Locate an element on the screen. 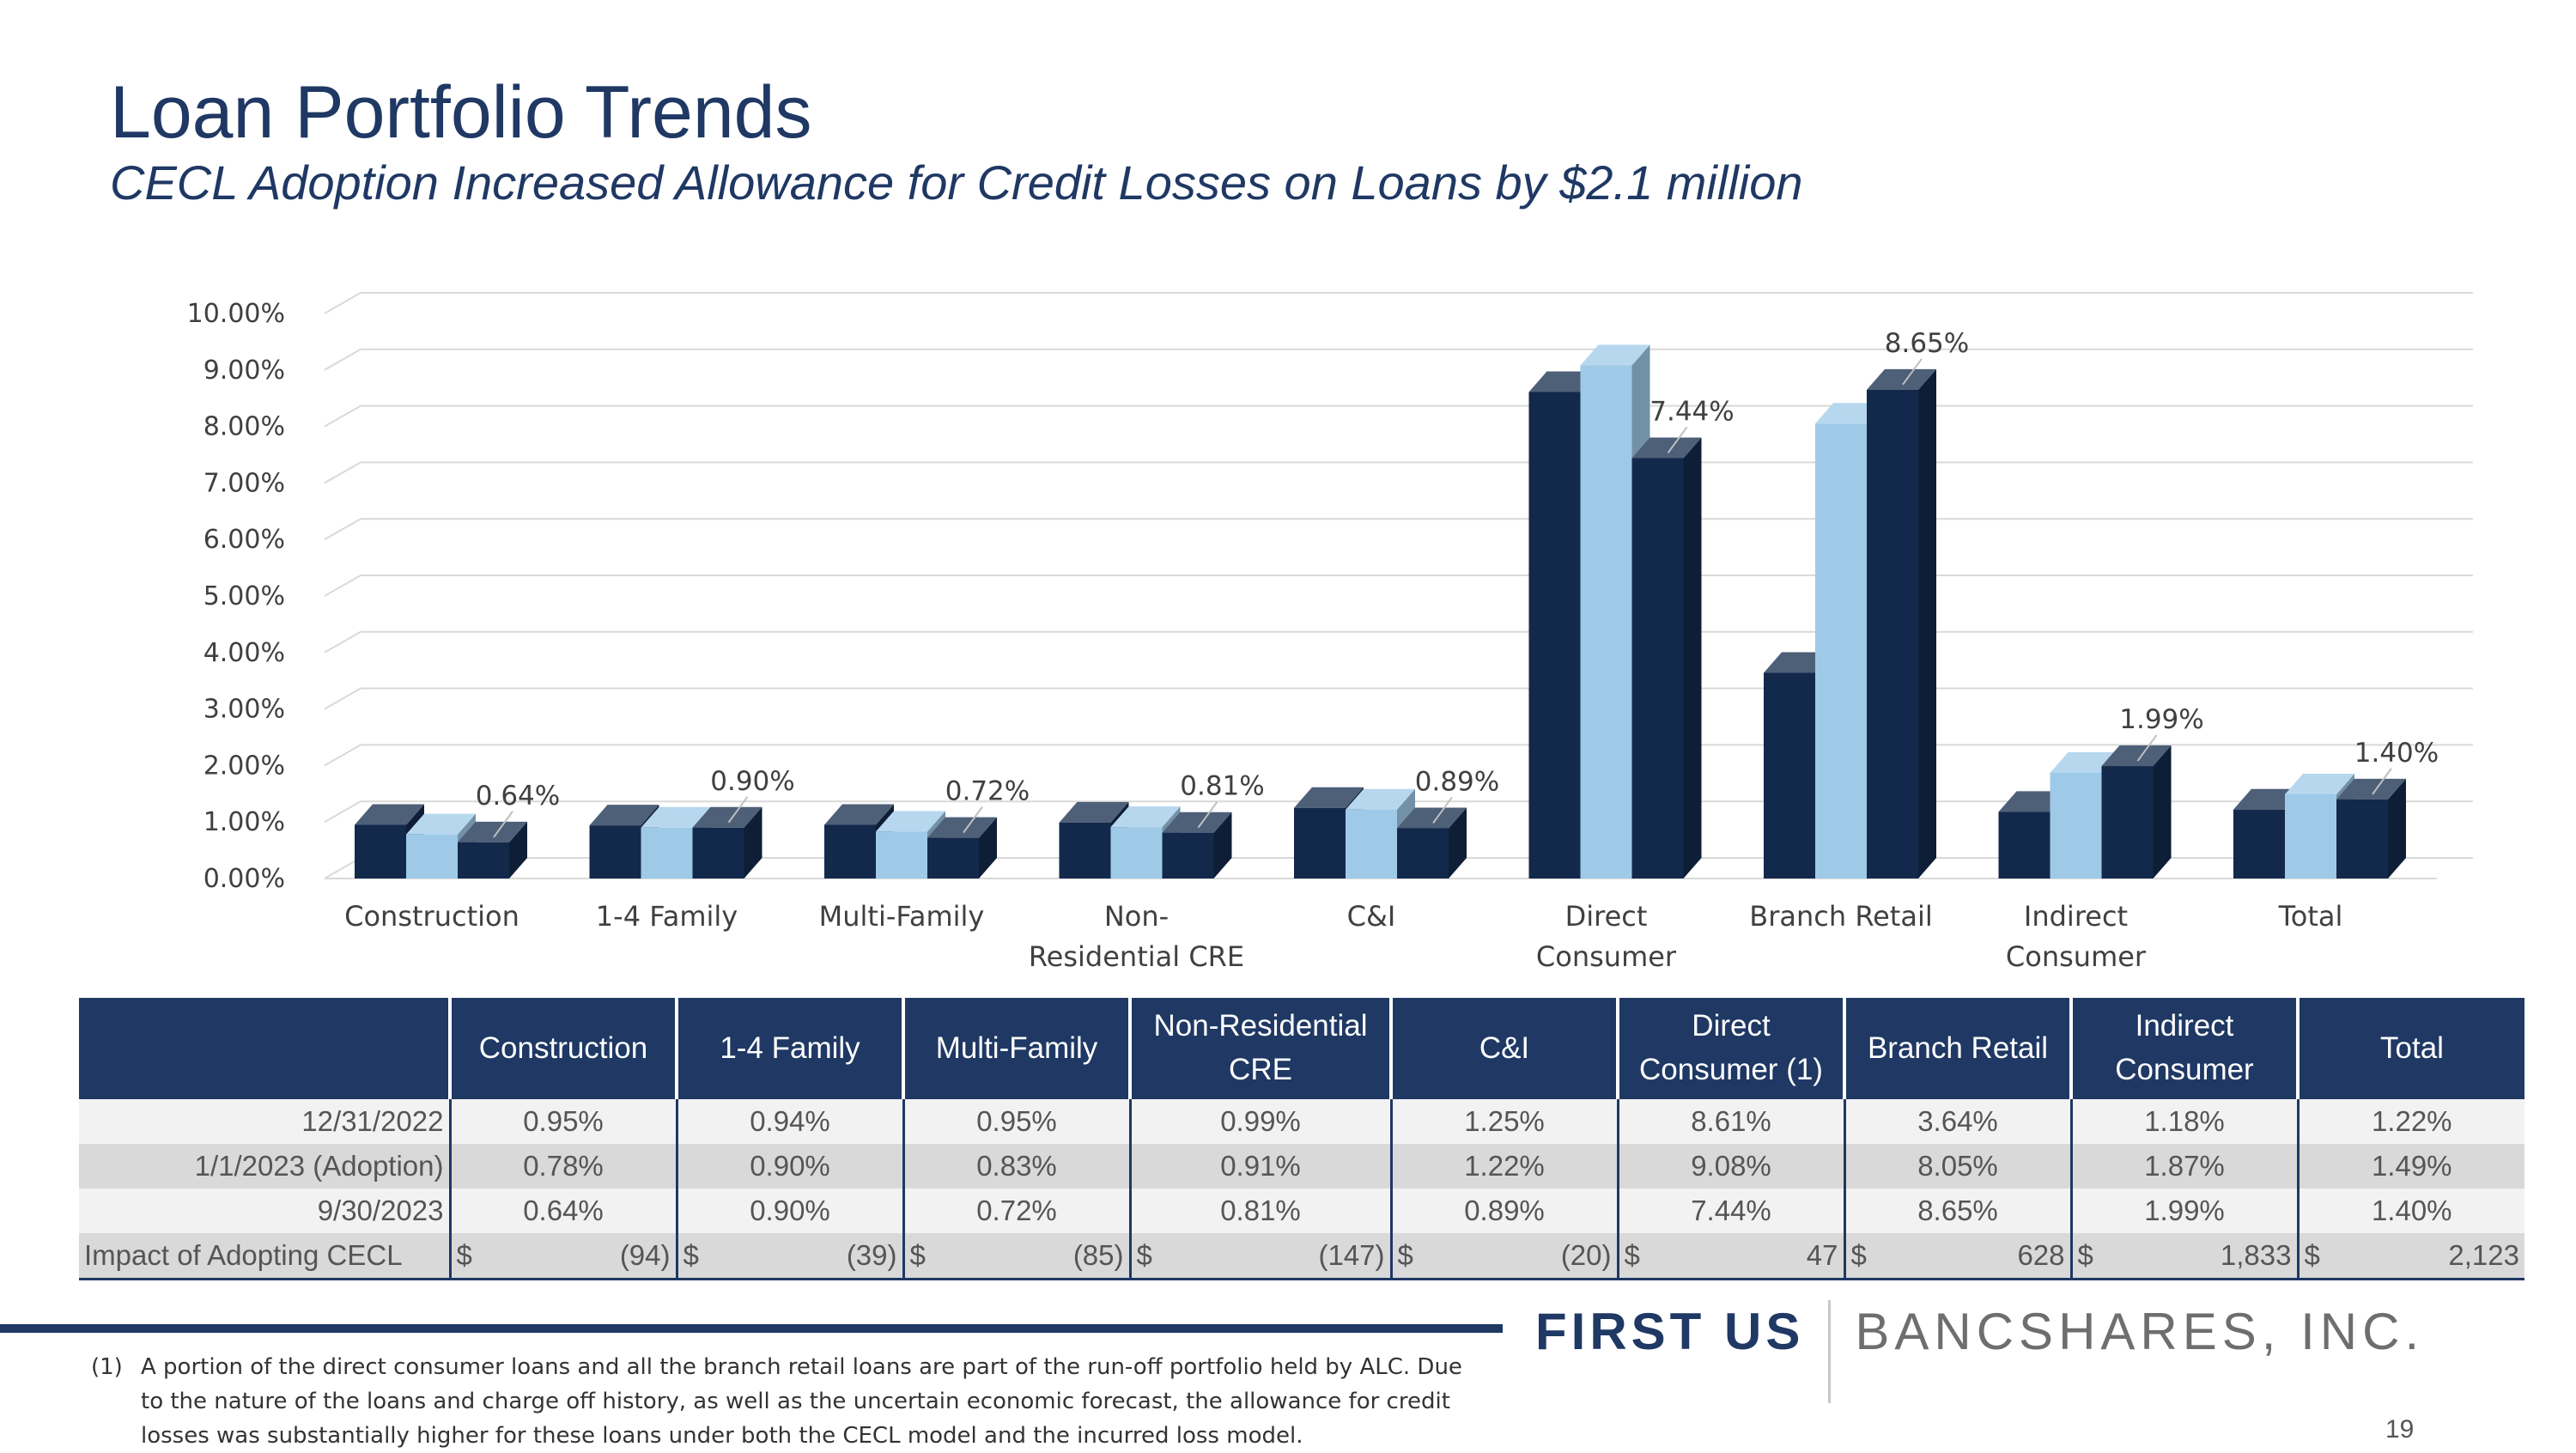 Image resolution: width=2576 pixels, height=1453 pixels. x-category-label: Total is located at coordinates (2310, 917).